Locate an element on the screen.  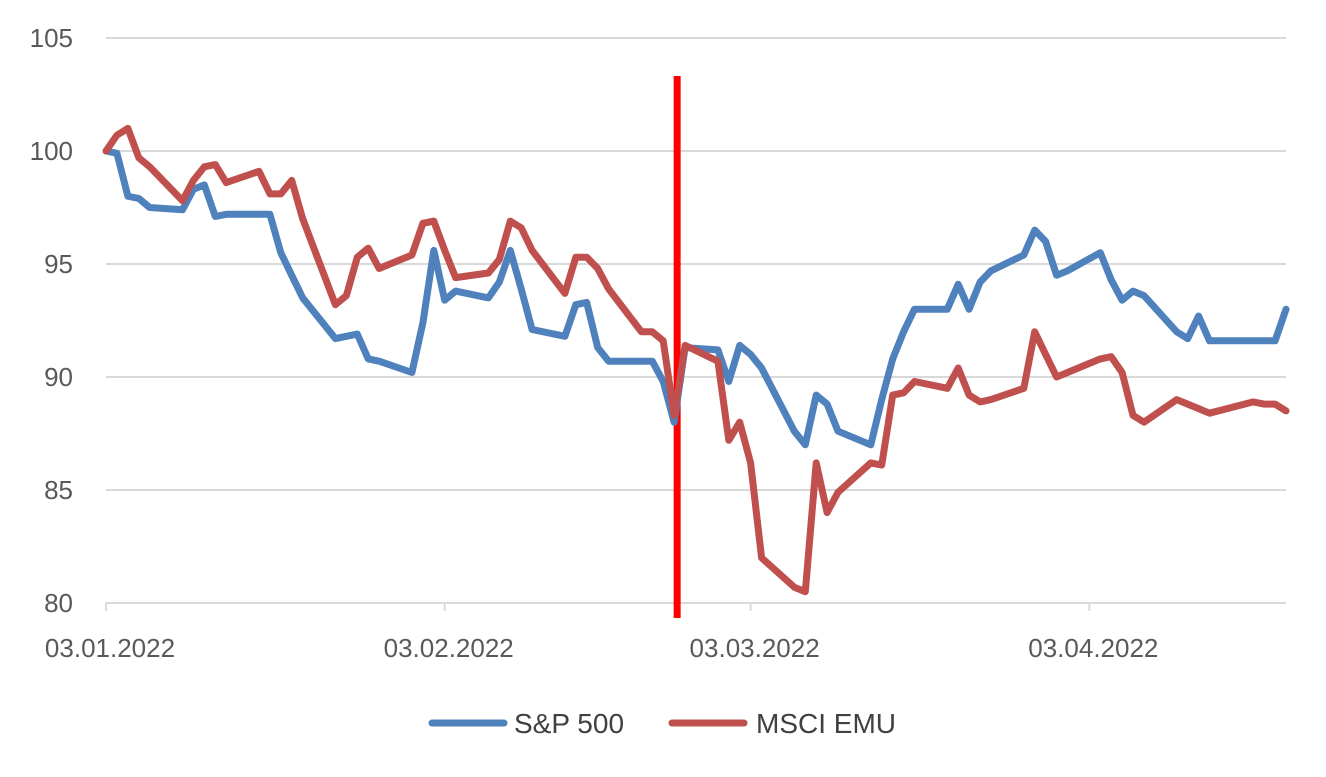
x-tick-label-3: 03.04.2022 is located at coordinates (1093, 648).